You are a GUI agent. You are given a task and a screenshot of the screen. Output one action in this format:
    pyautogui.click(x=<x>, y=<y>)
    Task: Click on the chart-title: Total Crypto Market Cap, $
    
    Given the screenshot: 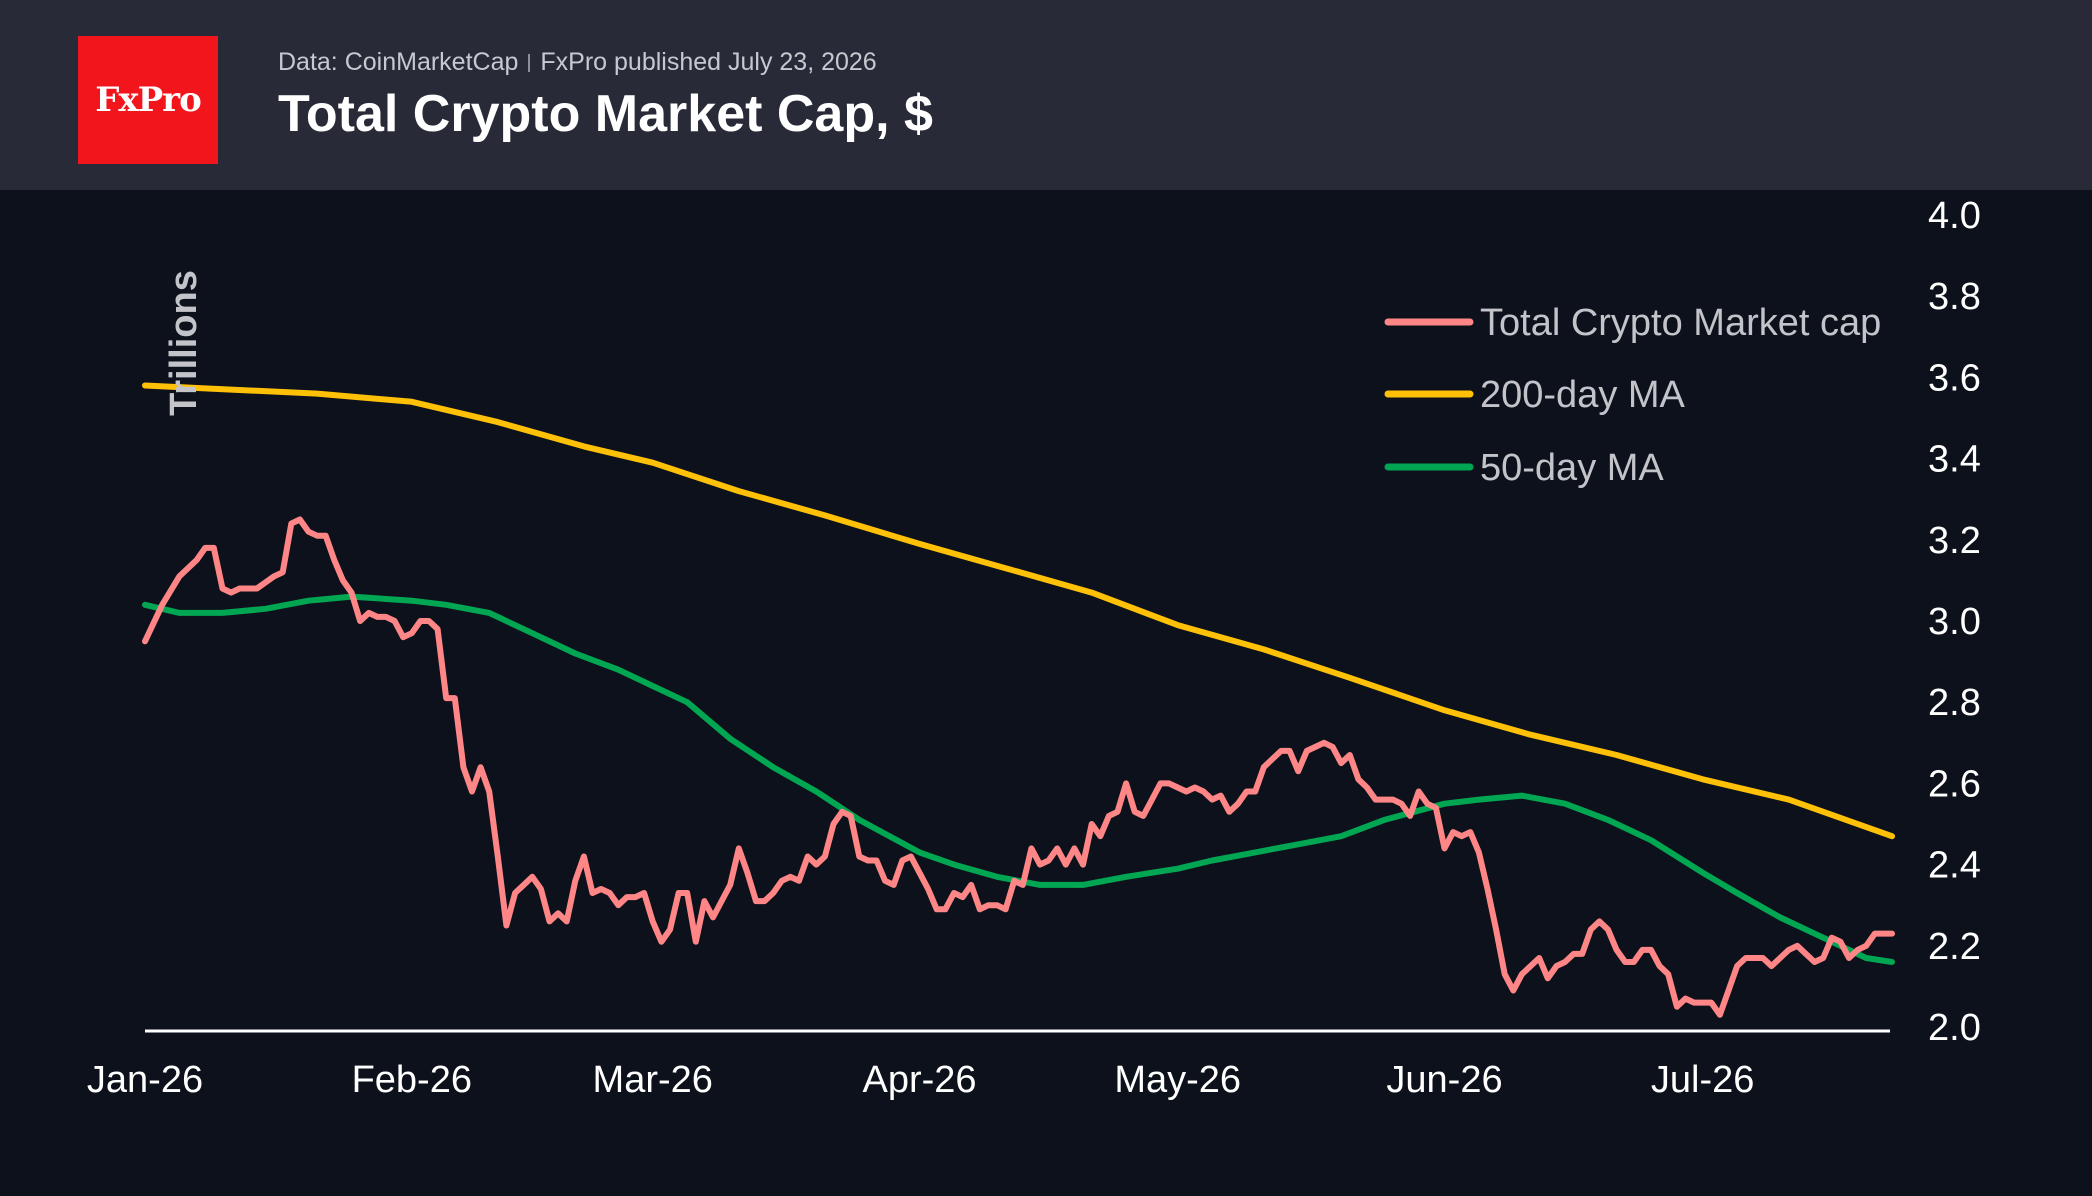 What is the action you would take?
    pyautogui.click(x=605, y=114)
    